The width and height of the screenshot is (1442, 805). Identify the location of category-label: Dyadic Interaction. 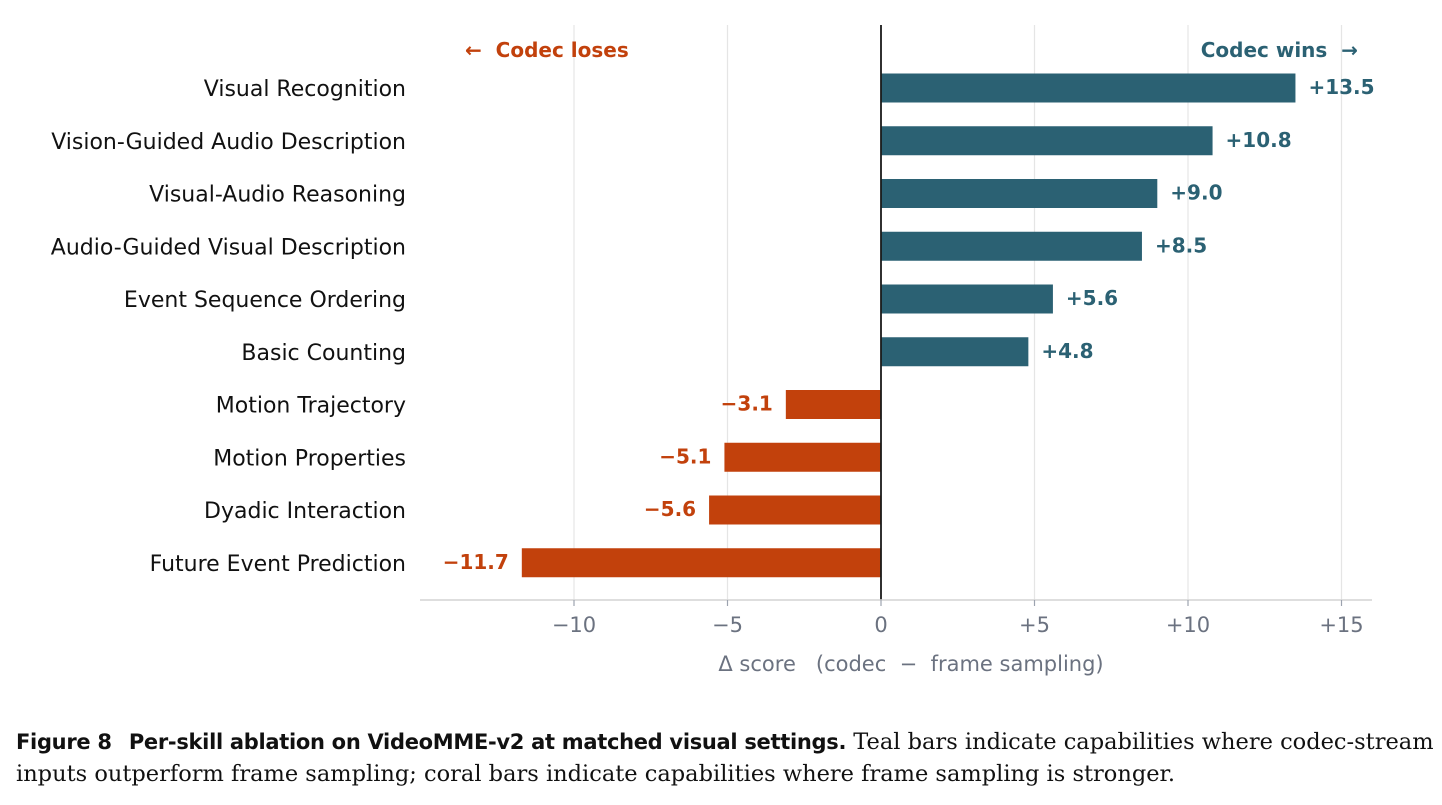
(305, 511).